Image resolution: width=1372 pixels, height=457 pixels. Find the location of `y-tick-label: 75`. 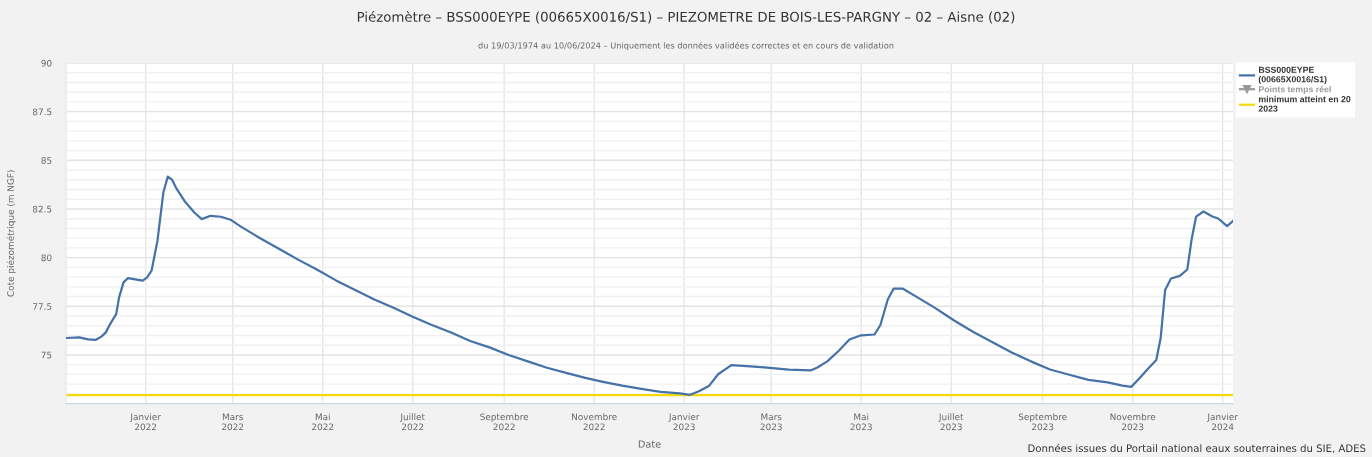

y-tick-label: 75 is located at coordinates (46, 355).